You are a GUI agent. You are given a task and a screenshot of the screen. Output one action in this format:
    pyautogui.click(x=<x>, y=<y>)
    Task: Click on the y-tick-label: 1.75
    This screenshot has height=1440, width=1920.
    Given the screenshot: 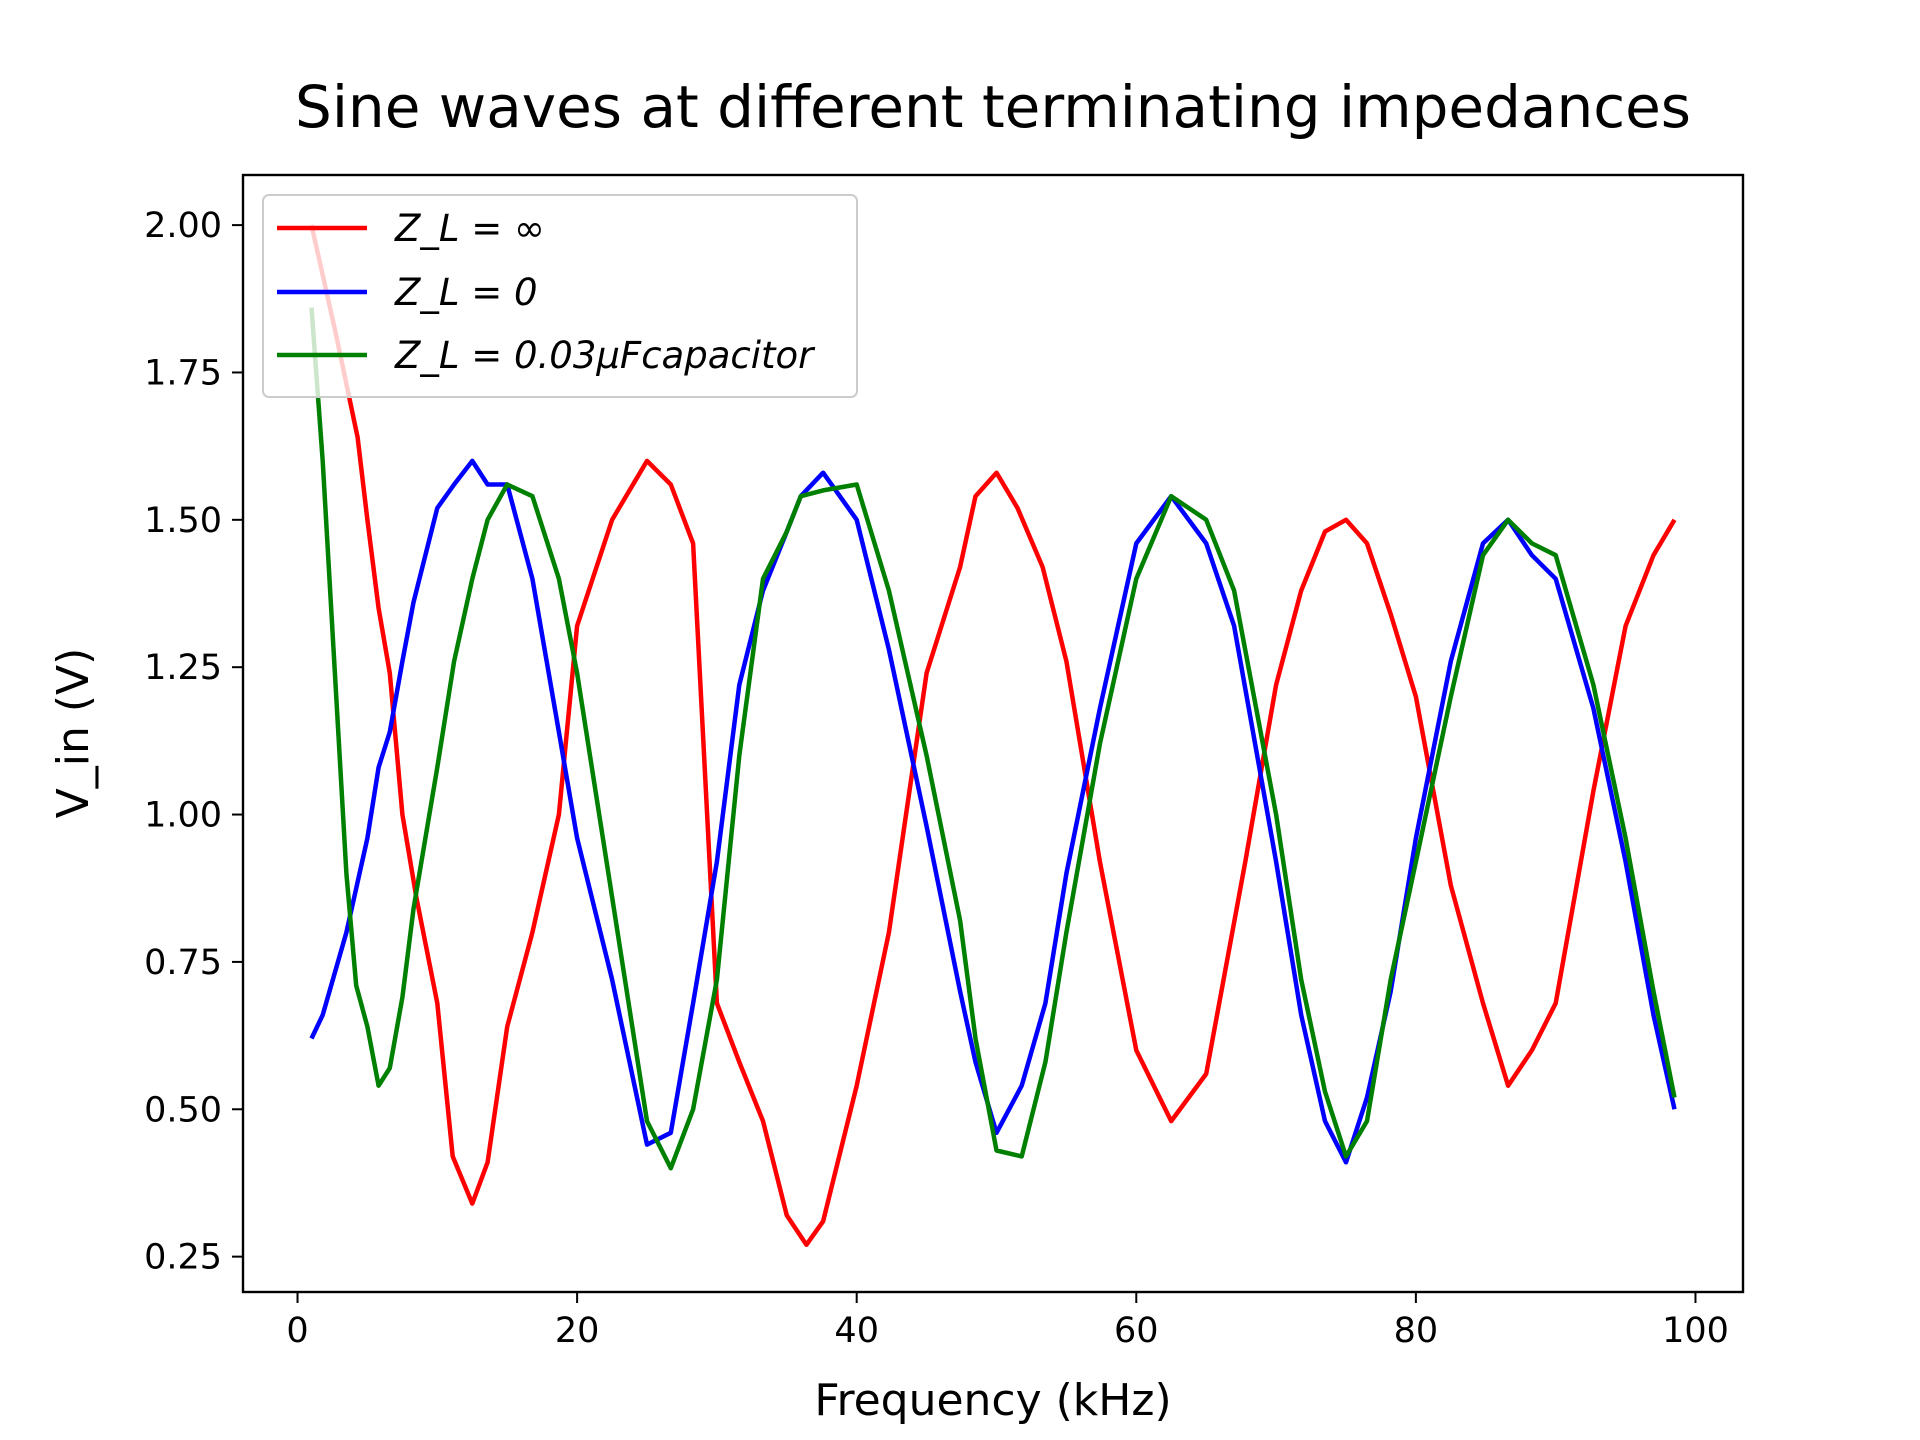 What is the action you would take?
    pyautogui.click(x=183, y=373)
    